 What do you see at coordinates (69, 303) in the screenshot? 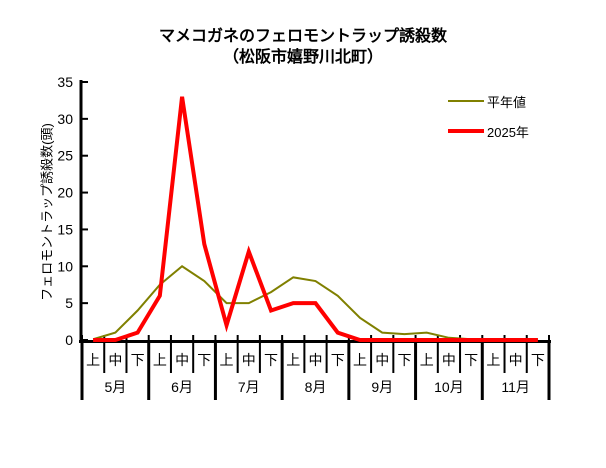
I see `y-tick-label: 5` at bounding box center [69, 303].